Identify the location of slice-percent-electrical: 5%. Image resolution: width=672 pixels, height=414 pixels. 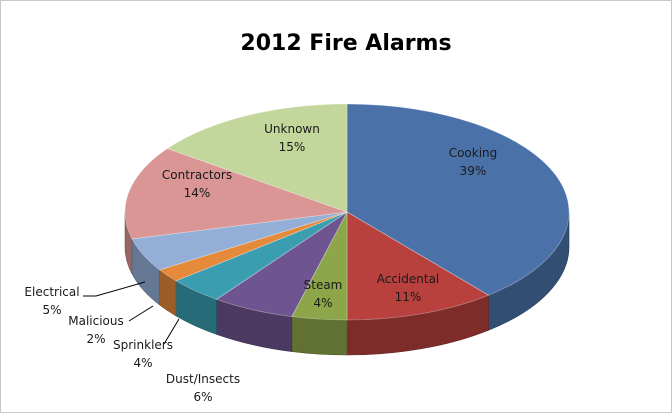
(51, 310).